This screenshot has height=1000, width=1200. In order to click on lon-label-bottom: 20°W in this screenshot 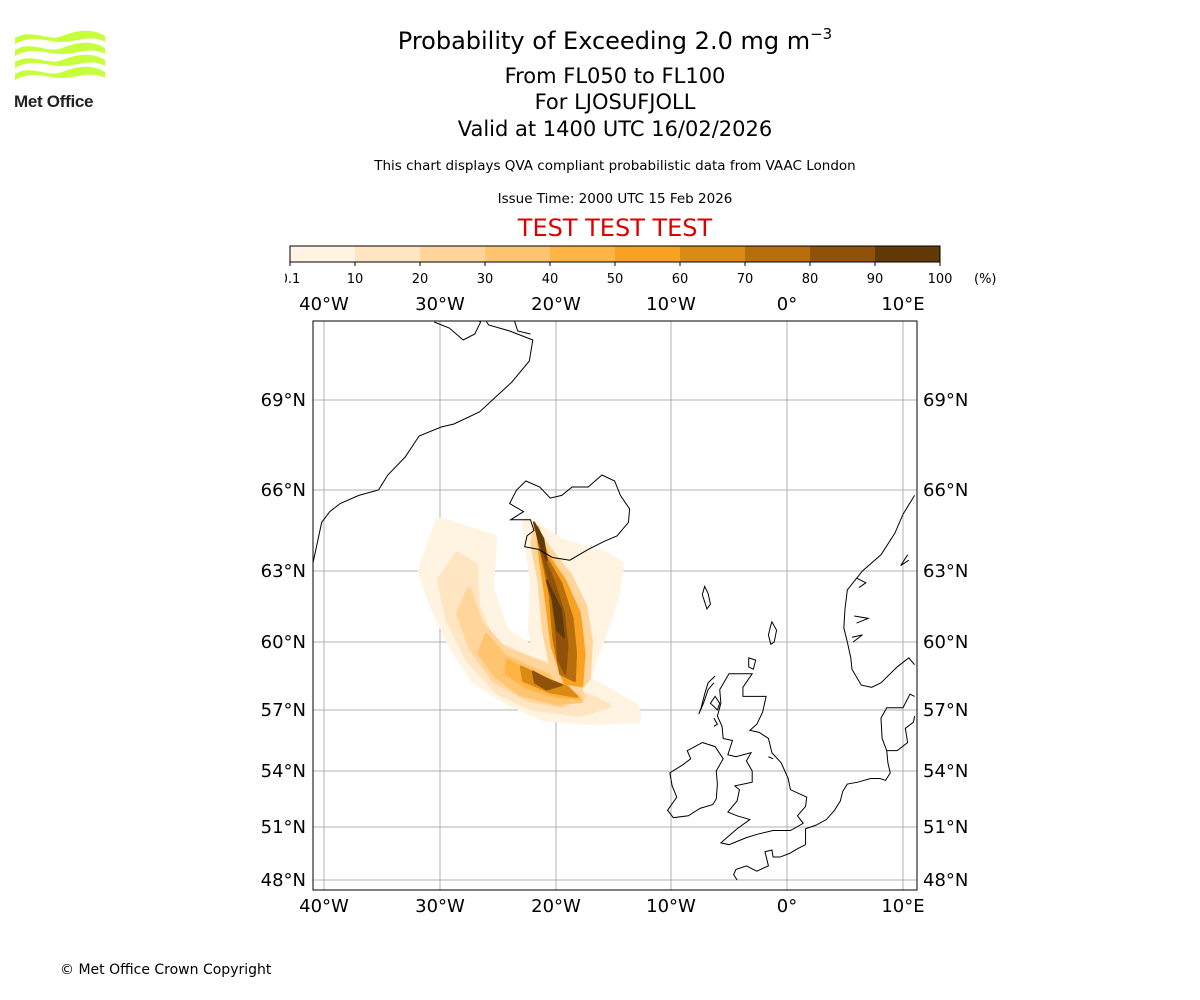, I will do `click(556, 906)`.